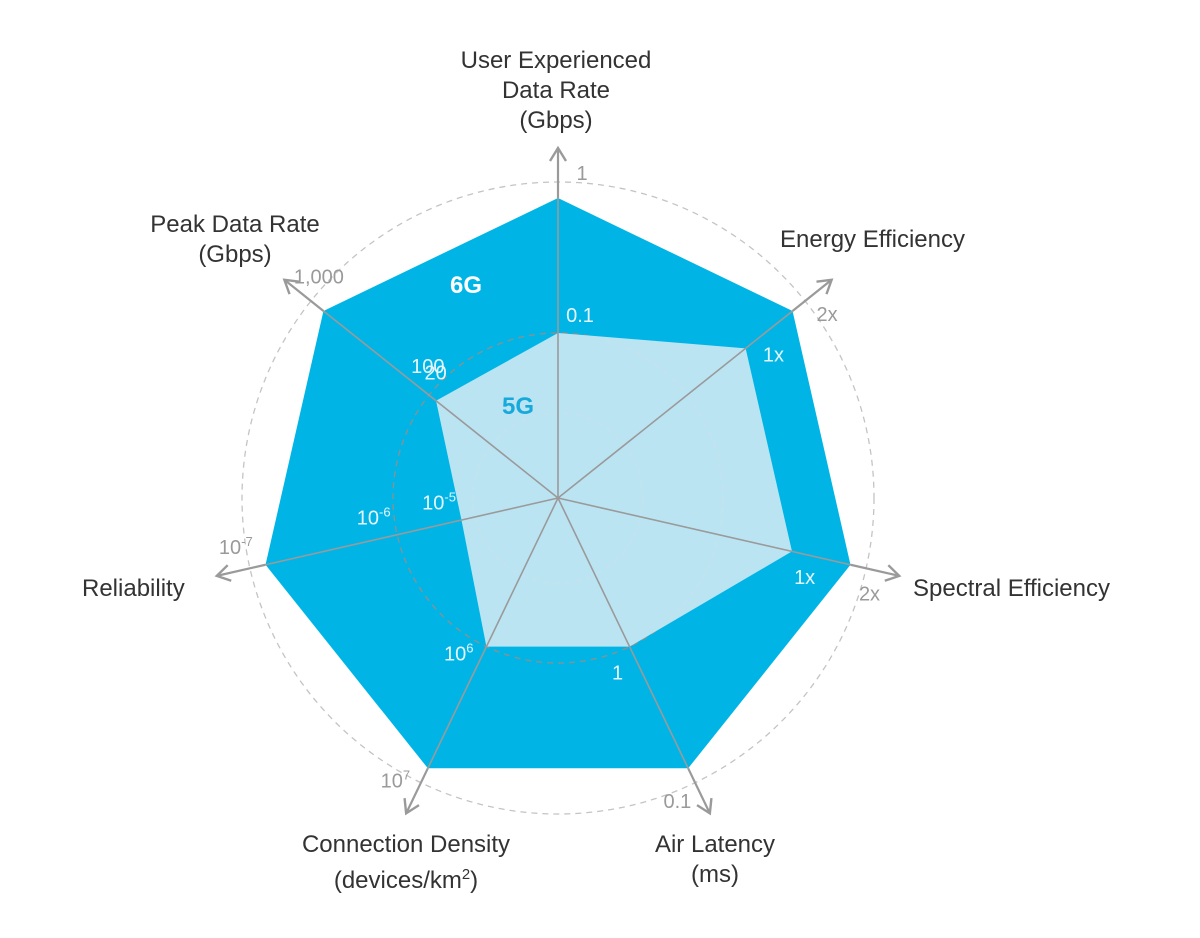  Describe the element at coordinates (675, 404) in the screenshot. I see `axis-line-energy` at that location.